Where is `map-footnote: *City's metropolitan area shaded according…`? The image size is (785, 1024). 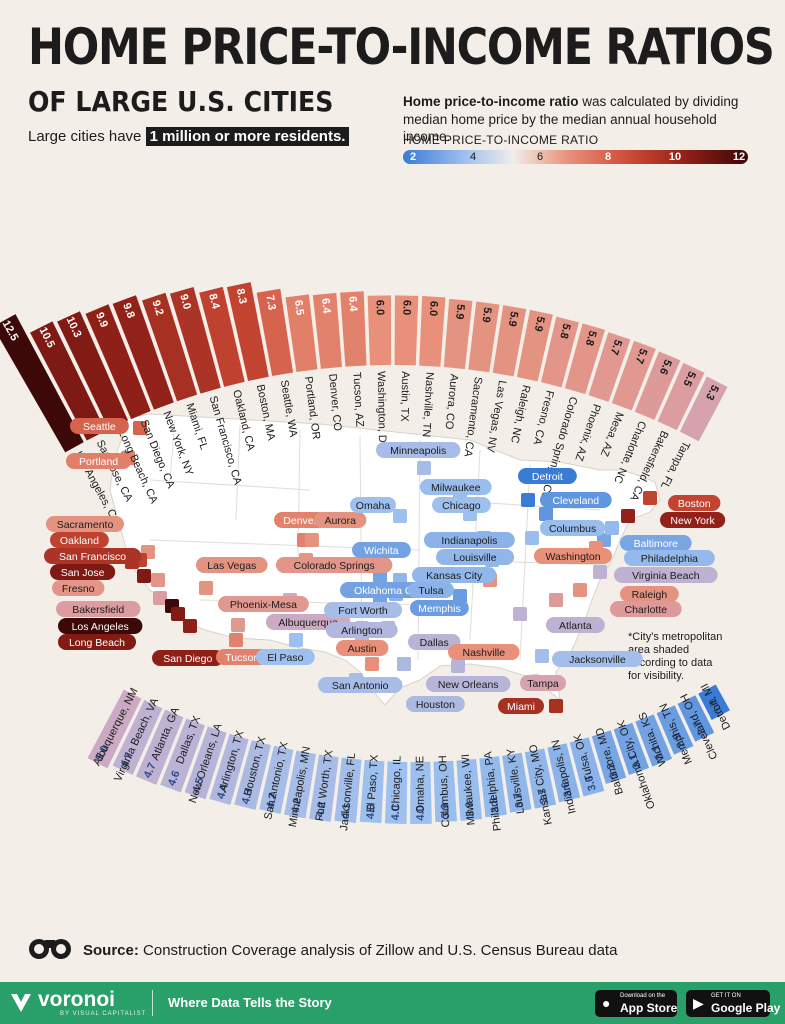
map-footnote: *City's metropolitan area shaded according… is located at coordinates (675, 656).